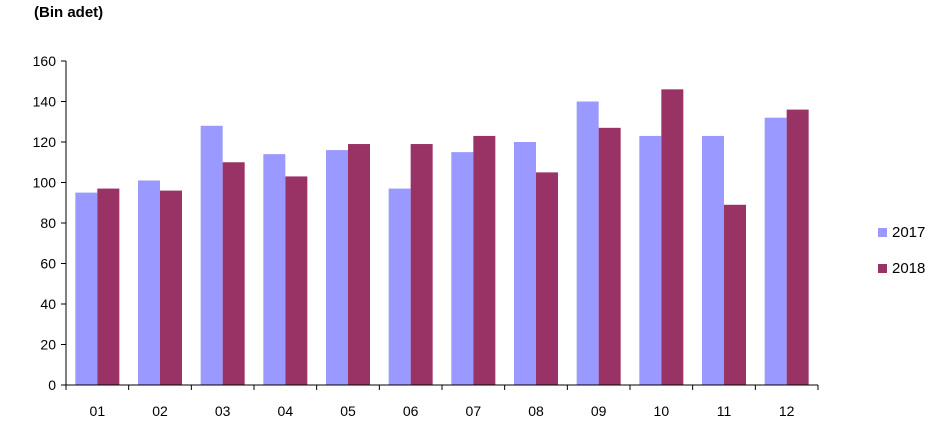 This screenshot has width=933, height=435. I want to click on y-tick-label: 0, so click(52, 385).